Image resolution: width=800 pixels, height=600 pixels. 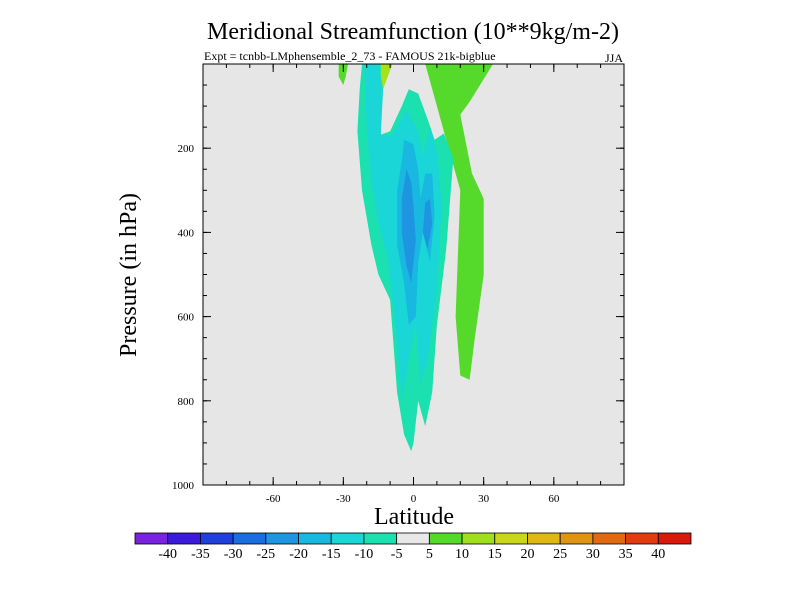 I want to click on colorbar-label: 10, so click(x=462, y=554).